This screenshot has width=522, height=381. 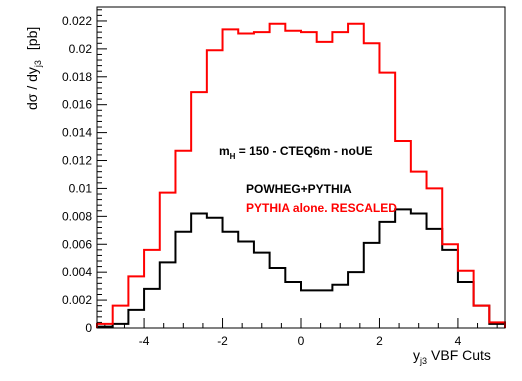 I want to click on y-tick-label: 0.014, so click(x=77, y=133).